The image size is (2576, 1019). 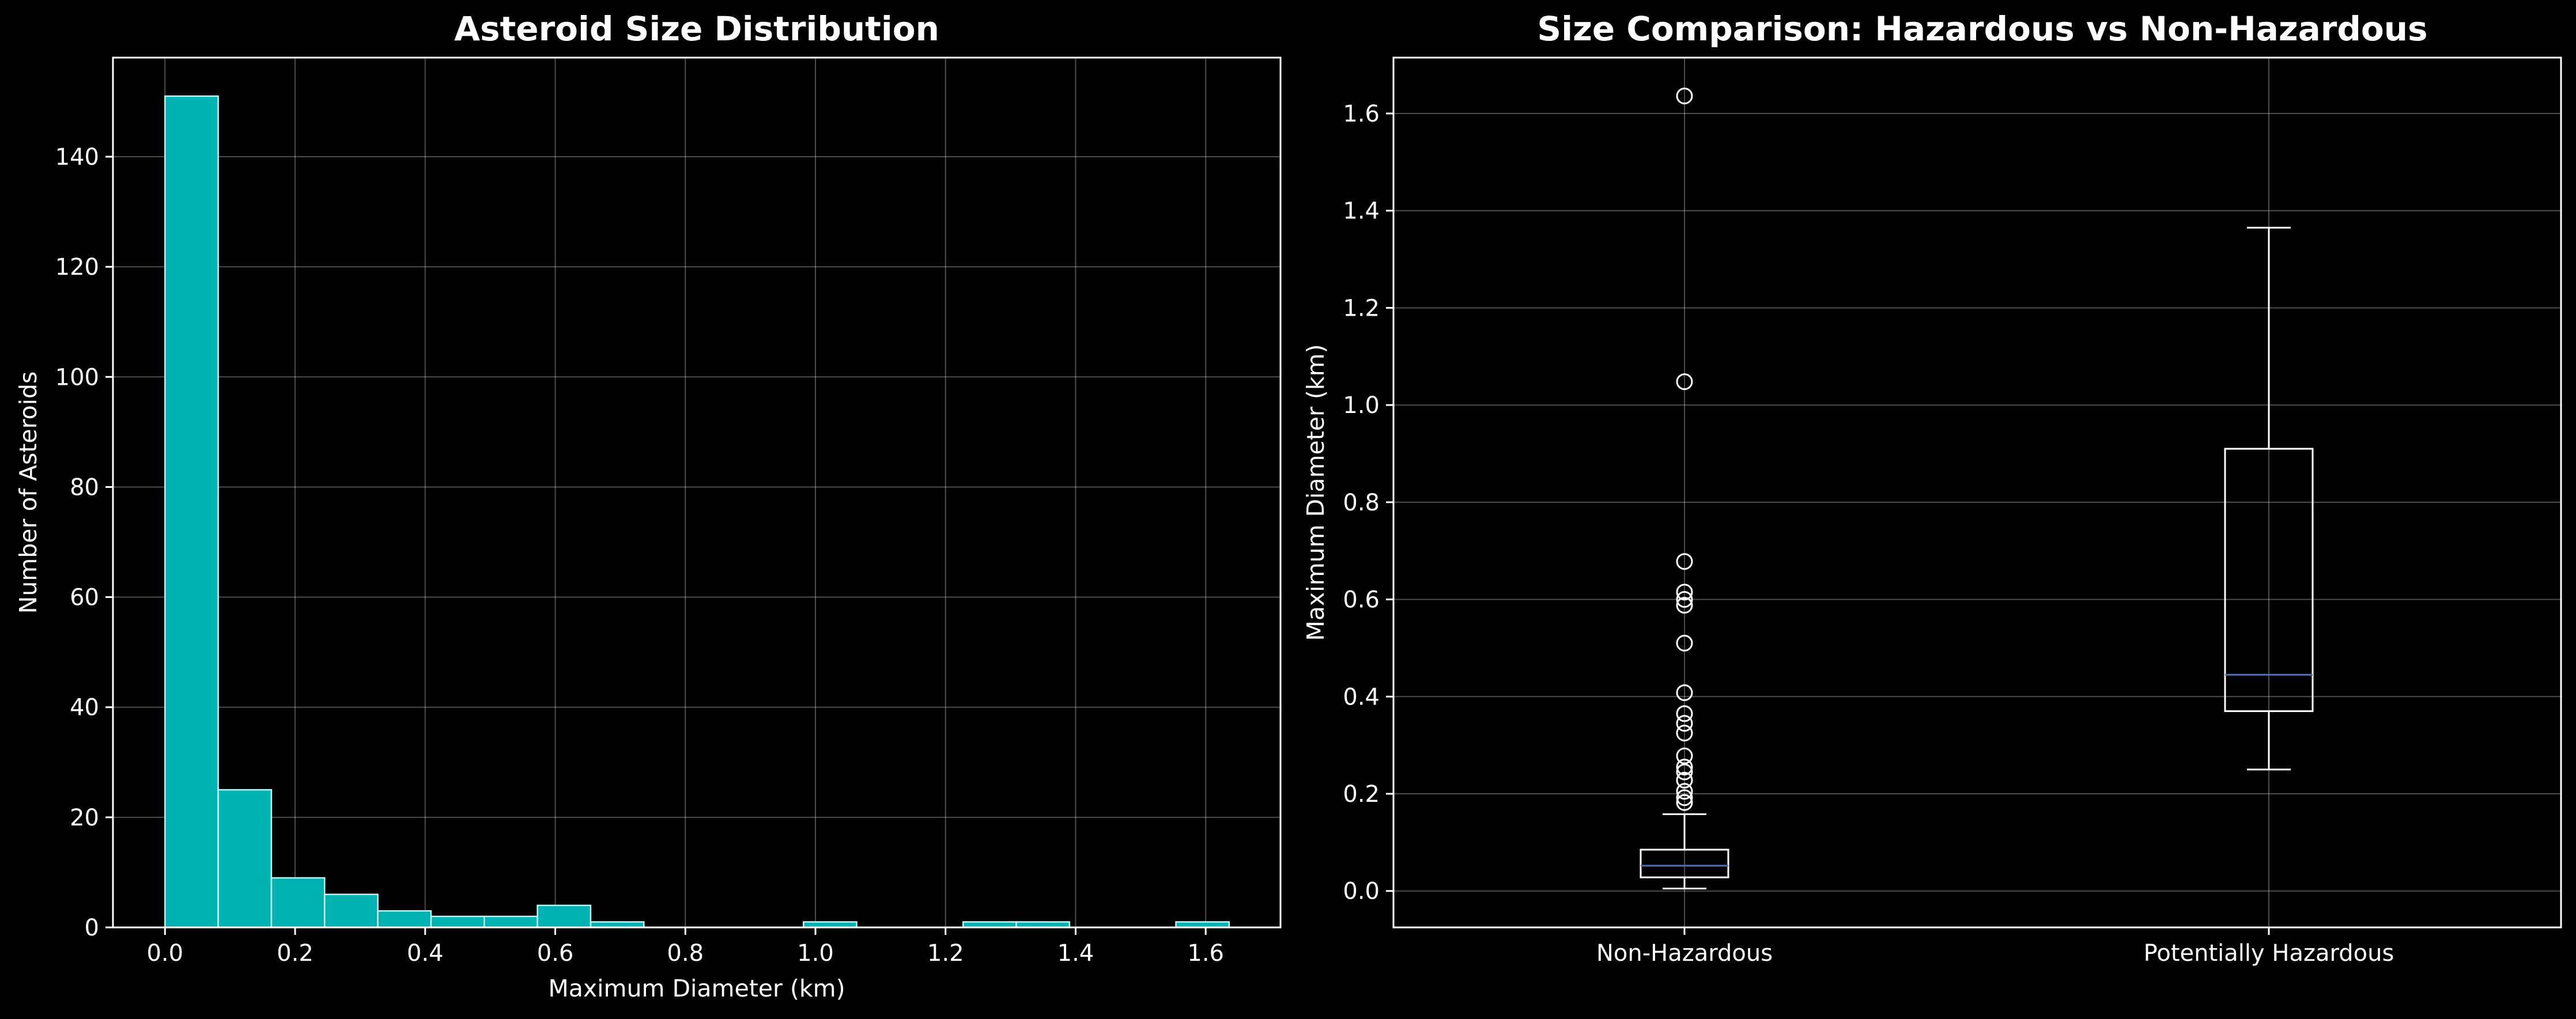 What do you see at coordinates (2269, 953) in the screenshot?
I see `boxplot-category-label: Potentially Hazardous` at bounding box center [2269, 953].